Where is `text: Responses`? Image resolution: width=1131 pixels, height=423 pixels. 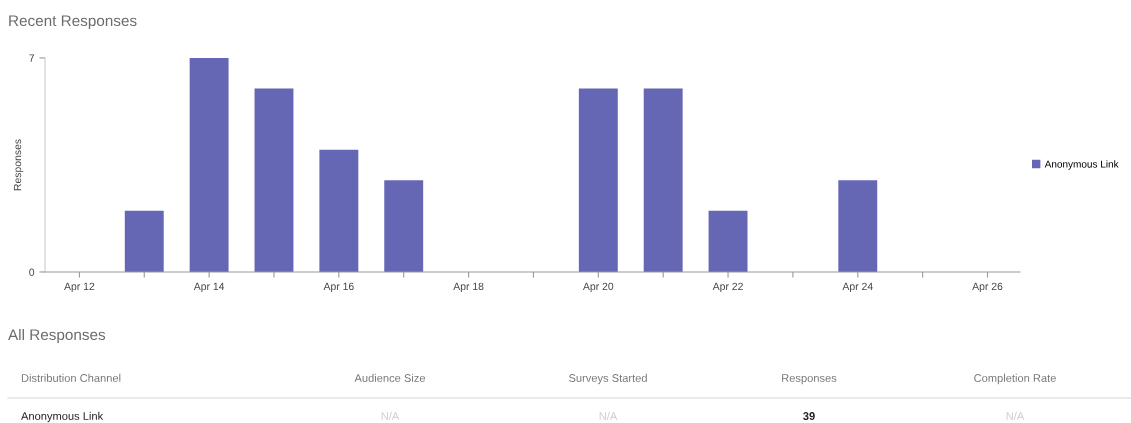 text: Responses is located at coordinates (809, 379).